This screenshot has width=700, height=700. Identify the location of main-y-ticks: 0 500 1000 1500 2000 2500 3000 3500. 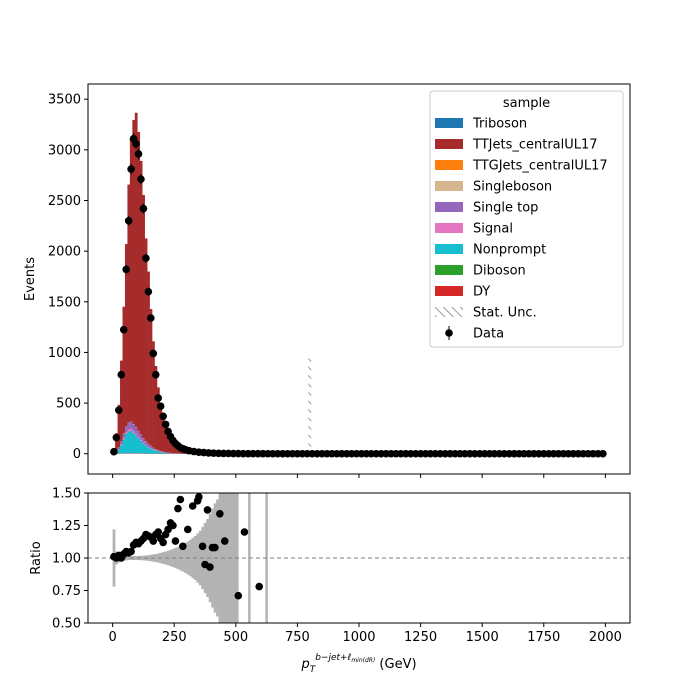
(68, 277).